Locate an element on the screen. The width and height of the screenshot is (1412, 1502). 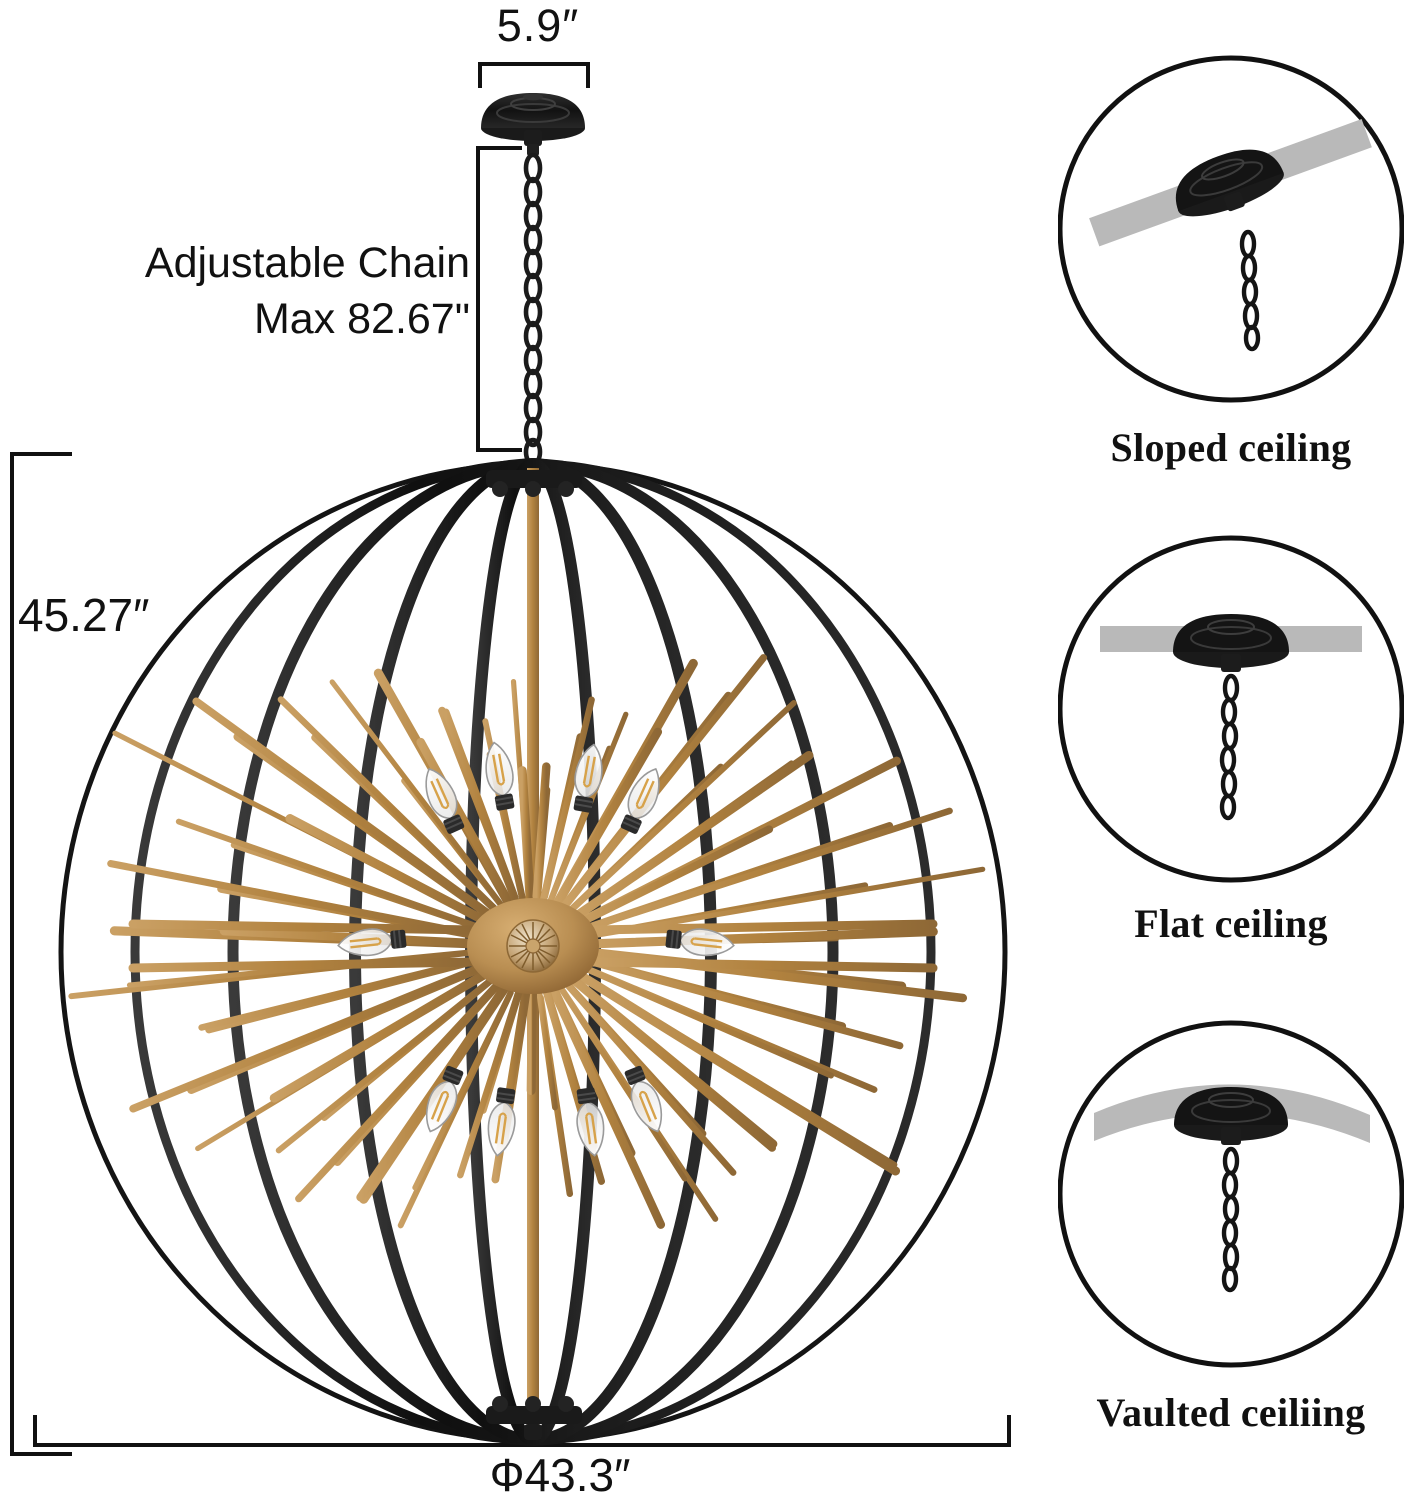
flat-ceiling-icon is located at coordinates (1231, 709).